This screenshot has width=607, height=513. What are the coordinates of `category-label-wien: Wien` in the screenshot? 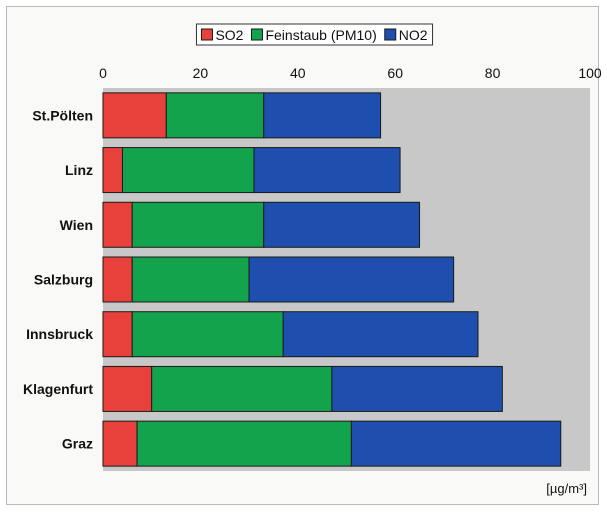 It's located at (76, 225).